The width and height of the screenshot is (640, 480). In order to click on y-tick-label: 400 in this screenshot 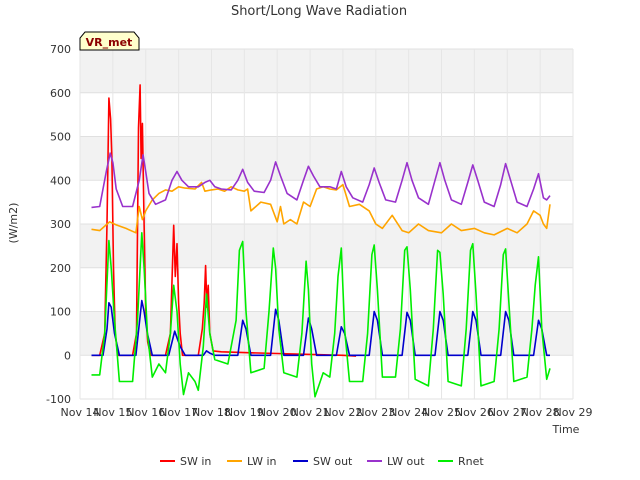, I will do `click(60, 180)`.